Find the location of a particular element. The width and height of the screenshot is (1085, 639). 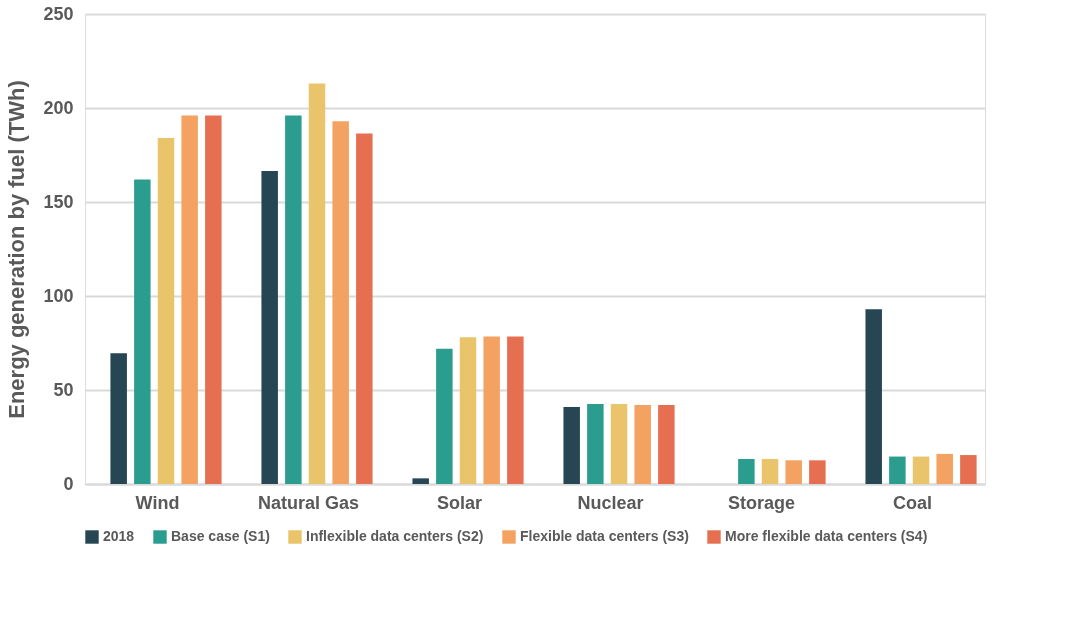

legend-label: Inflexible data centers (S2) is located at coordinates (395, 536).